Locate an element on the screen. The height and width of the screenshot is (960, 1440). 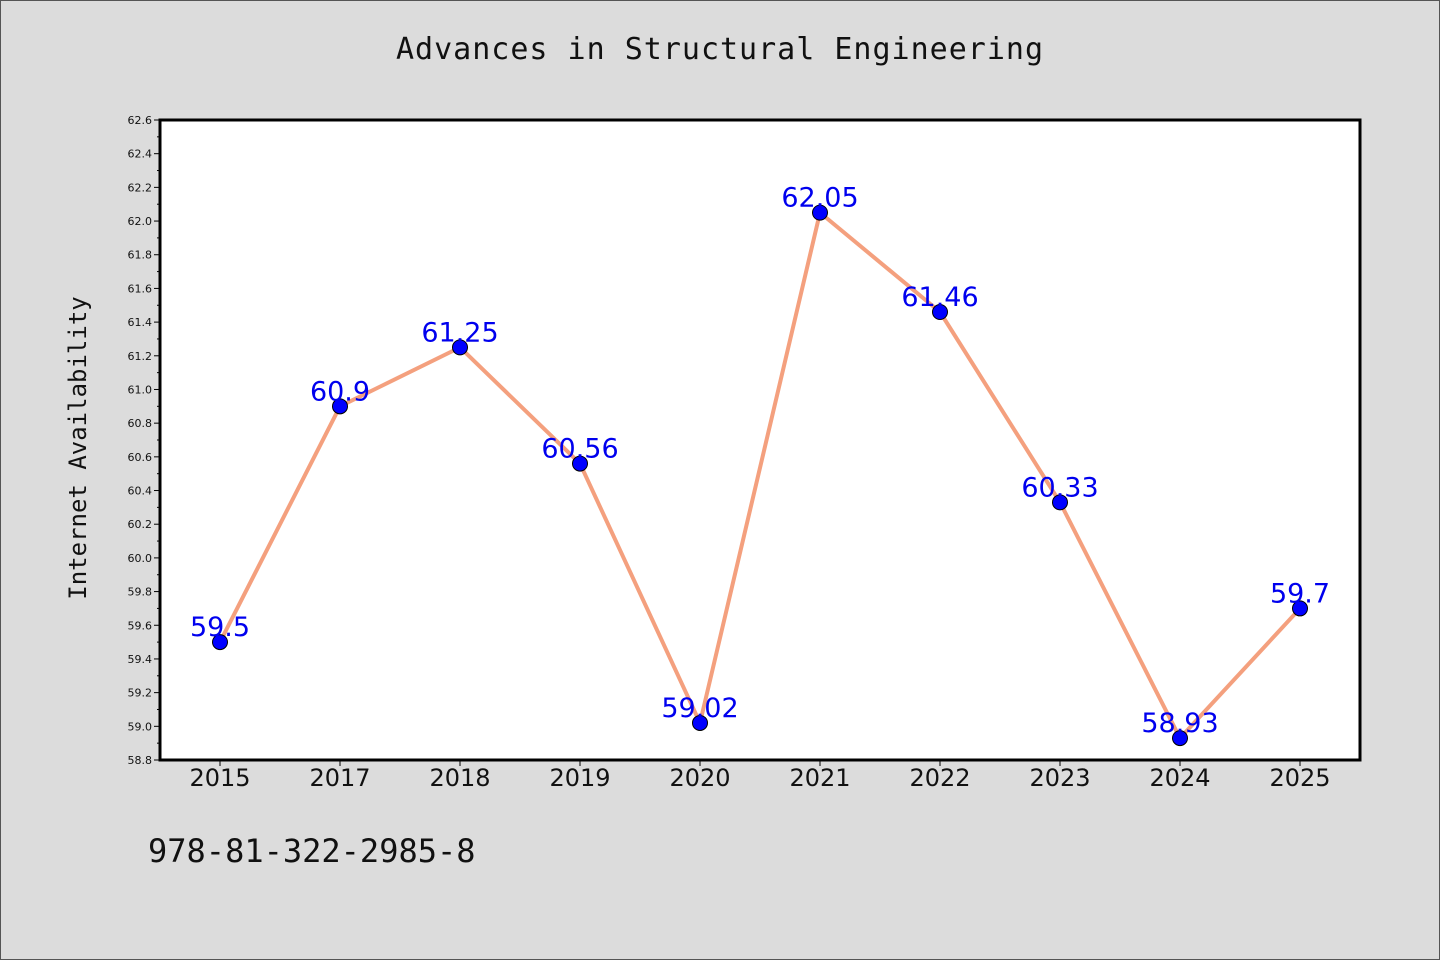
y-tick-label: 62.4 is located at coordinates (140, 154).